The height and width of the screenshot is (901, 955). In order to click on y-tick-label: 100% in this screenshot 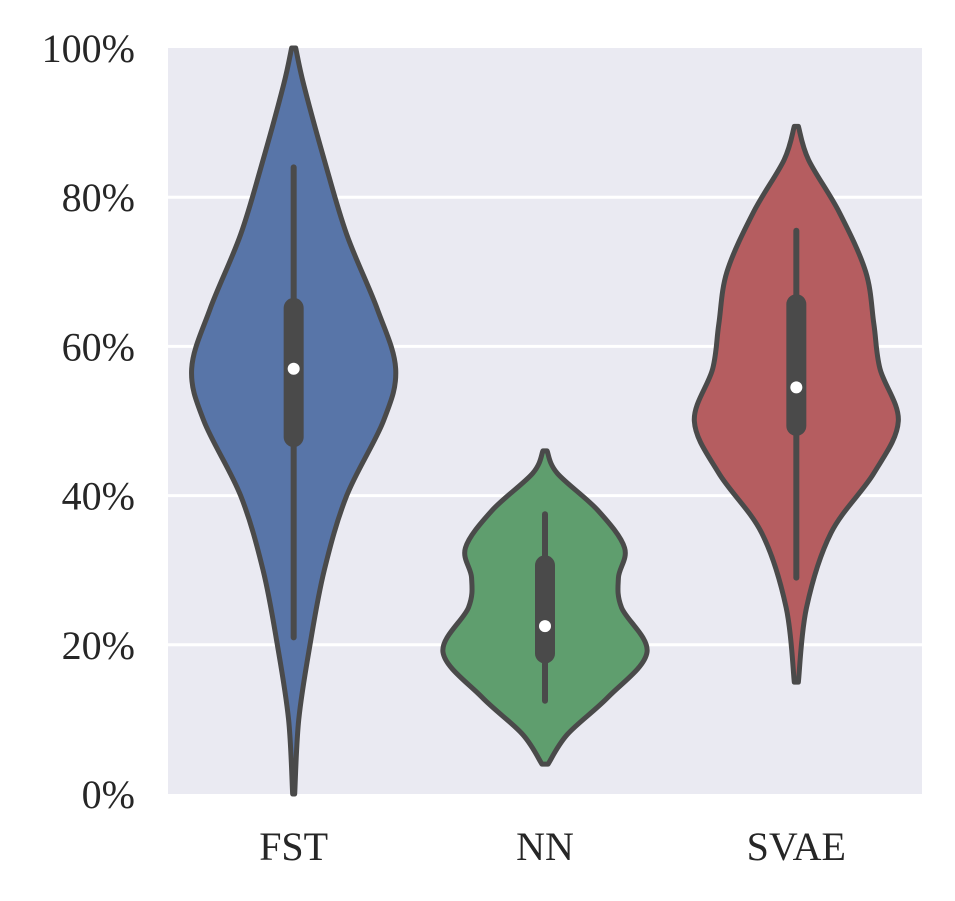, I will do `click(88, 48)`.